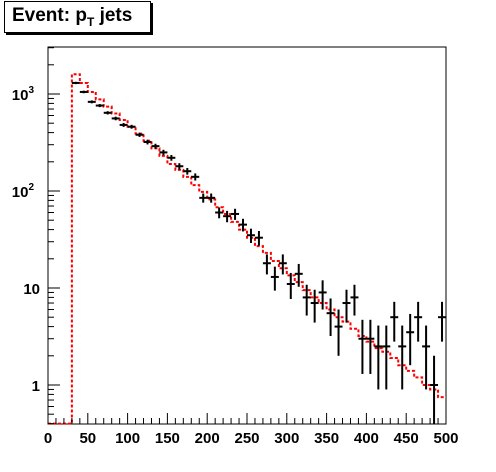 The height and width of the screenshot is (472, 496). Describe the element at coordinates (48, 438) in the screenshot. I see `x-tick-label: 0` at that location.